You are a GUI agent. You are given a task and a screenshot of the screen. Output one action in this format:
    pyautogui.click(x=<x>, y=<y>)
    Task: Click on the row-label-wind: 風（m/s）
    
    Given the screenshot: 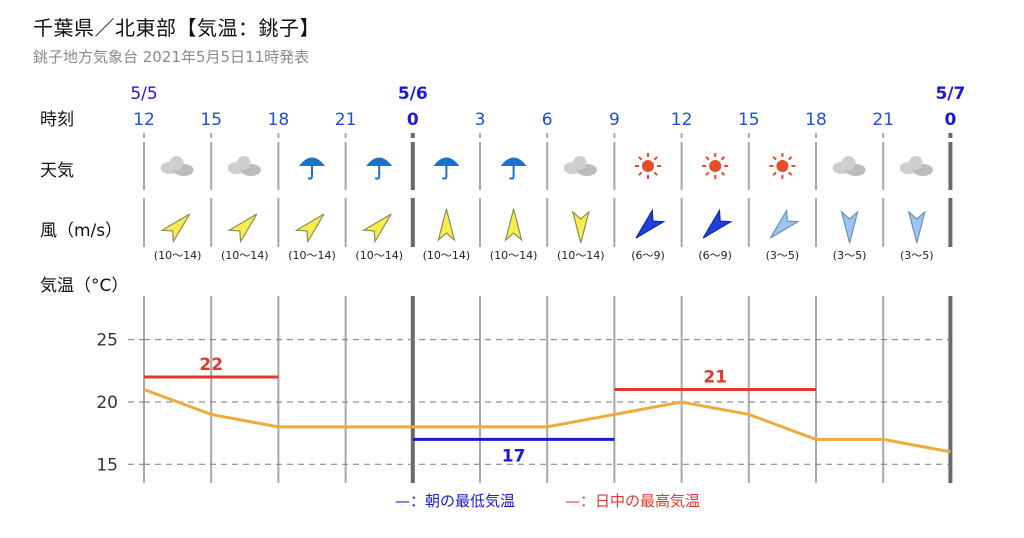 What is the action you would take?
    pyautogui.click(x=81, y=231)
    